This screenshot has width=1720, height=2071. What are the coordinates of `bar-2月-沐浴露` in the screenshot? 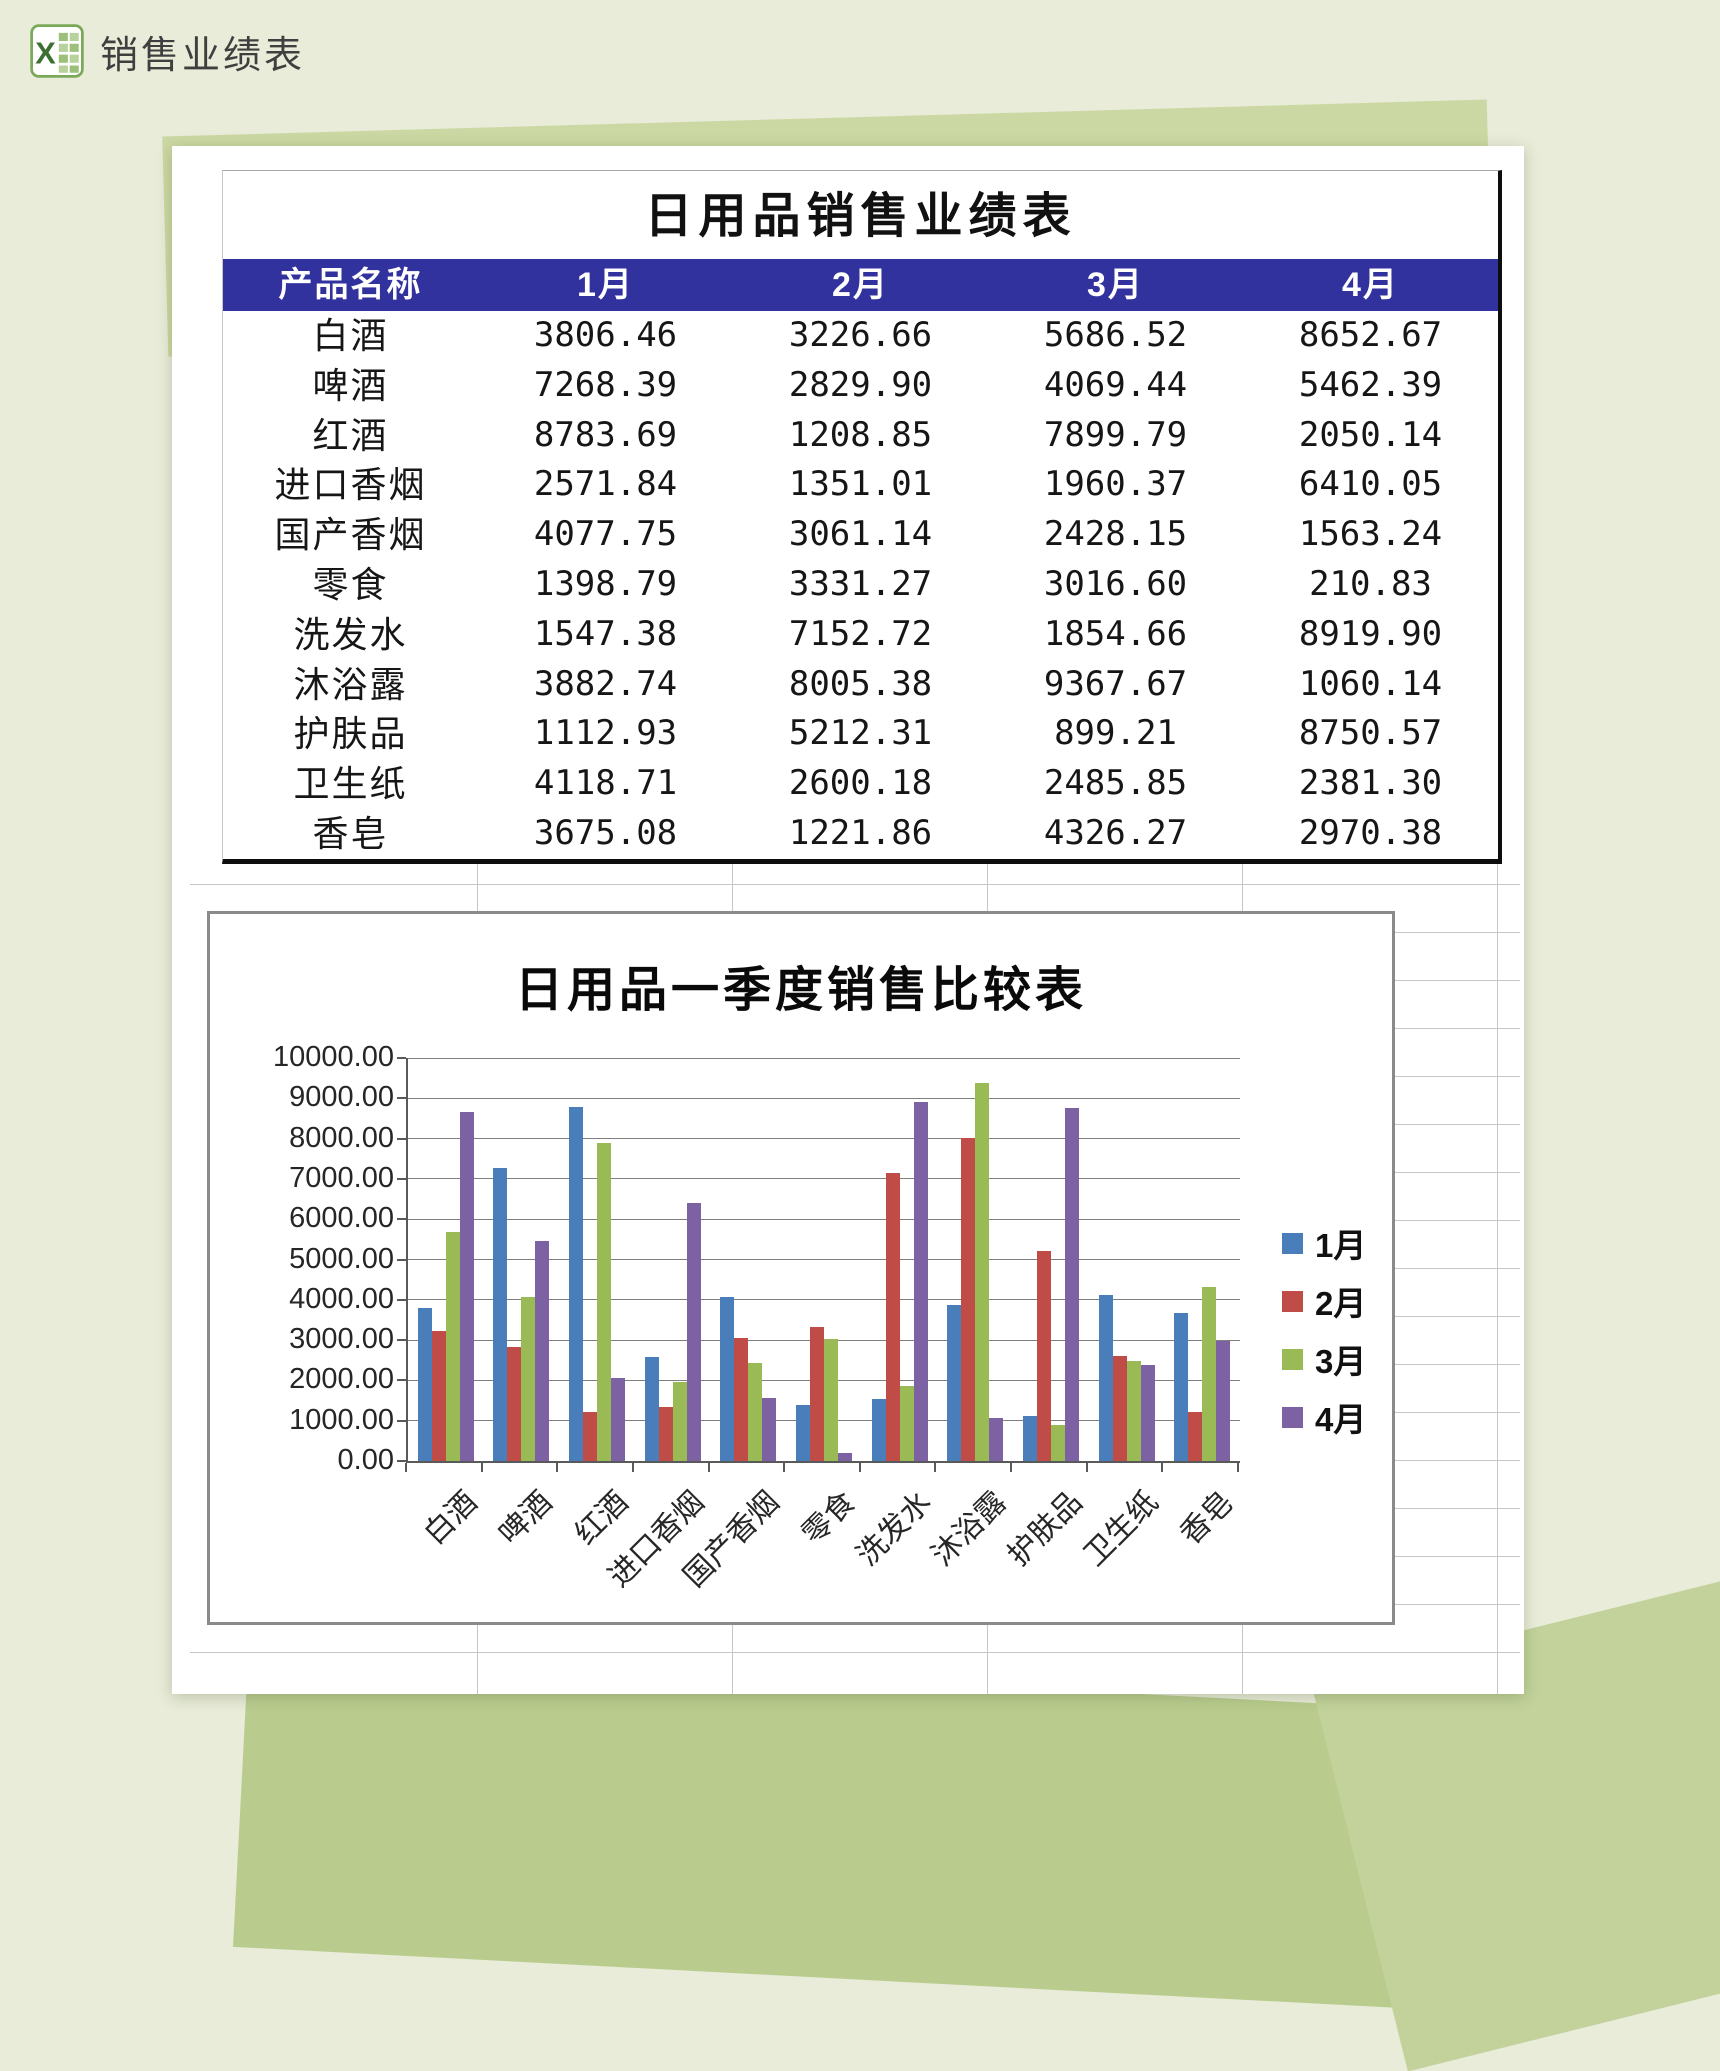 It's located at (968, 1299).